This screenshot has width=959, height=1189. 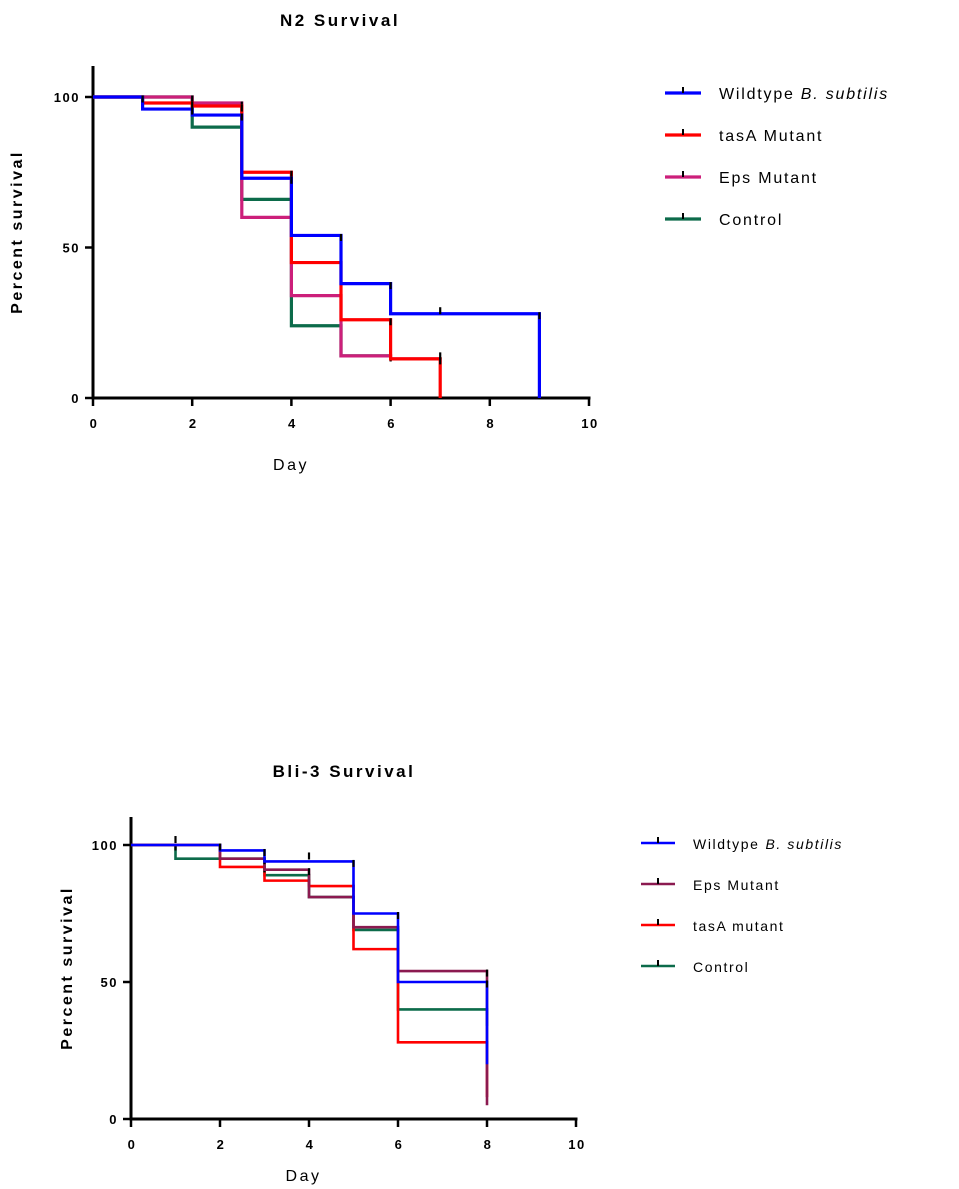 What do you see at coordinates (340, 20) in the screenshot?
I see `chart-title: N2 Survival` at bounding box center [340, 20].